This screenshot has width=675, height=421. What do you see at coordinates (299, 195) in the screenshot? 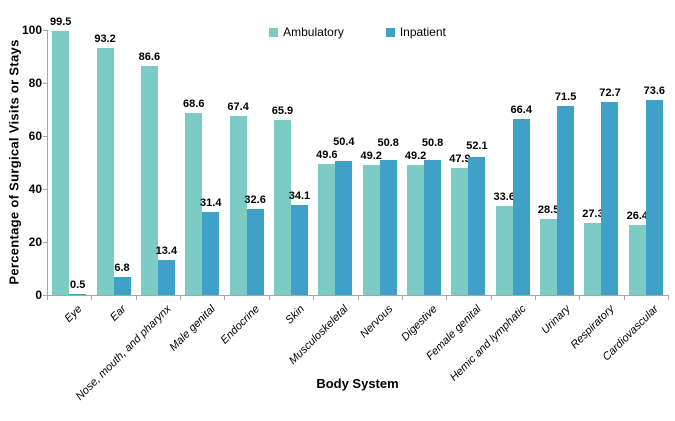
I see `bar-value-label: 34.1` at bounding box center [299, 195].